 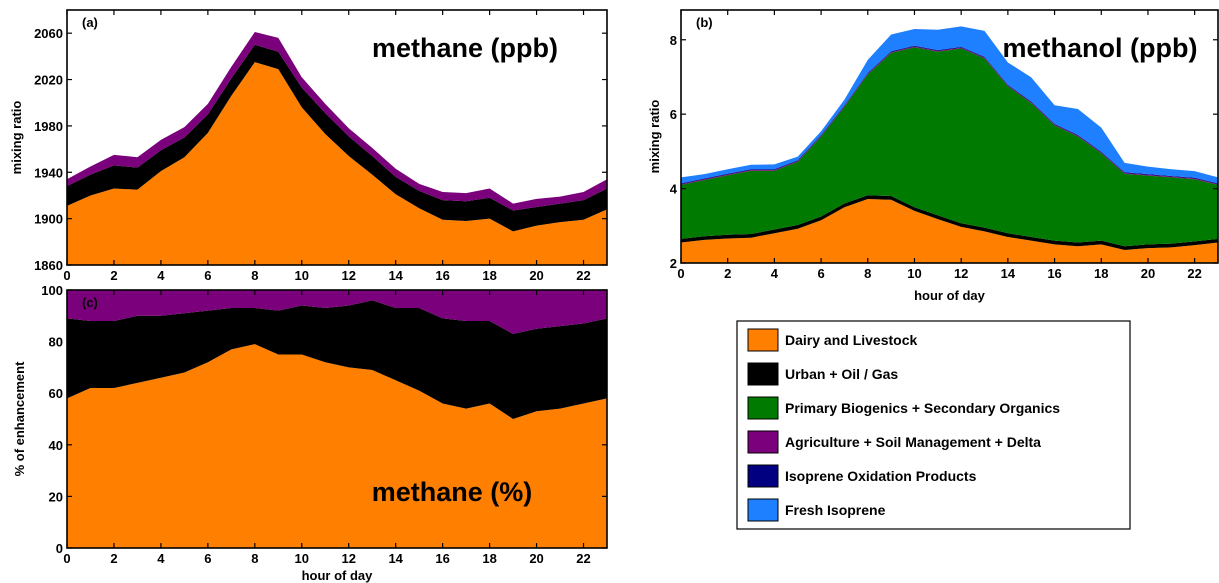 I want to click on legend-swatch-isoprene_ox, so click(x=763, y=476).